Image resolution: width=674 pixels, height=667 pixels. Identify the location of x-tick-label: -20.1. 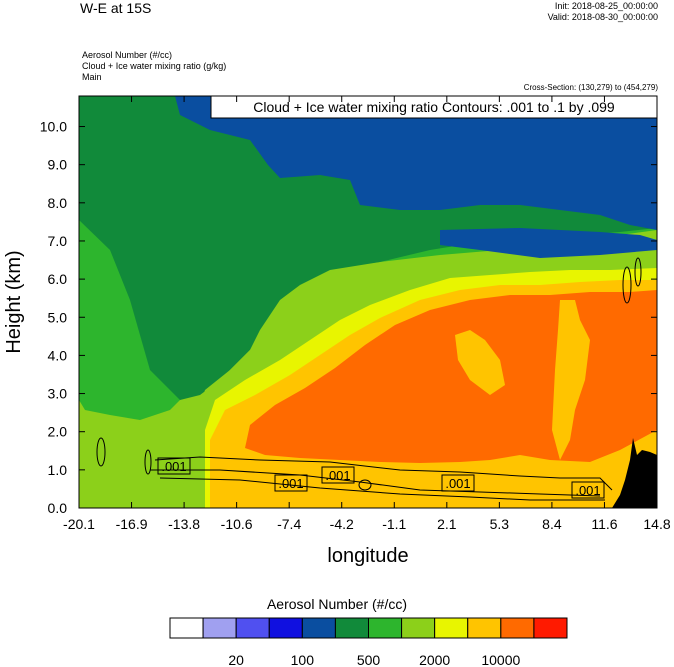
(79, 524).